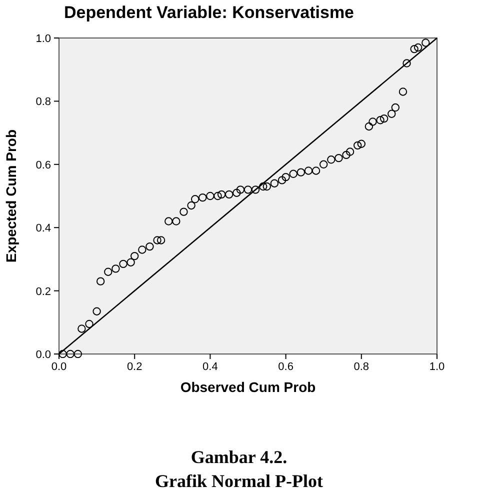  What do you see at coordinates (209, 12) in the screenshot?
I see `chart-title: Dependent Variable: Konservatisme` at bounding box center [209, 12].